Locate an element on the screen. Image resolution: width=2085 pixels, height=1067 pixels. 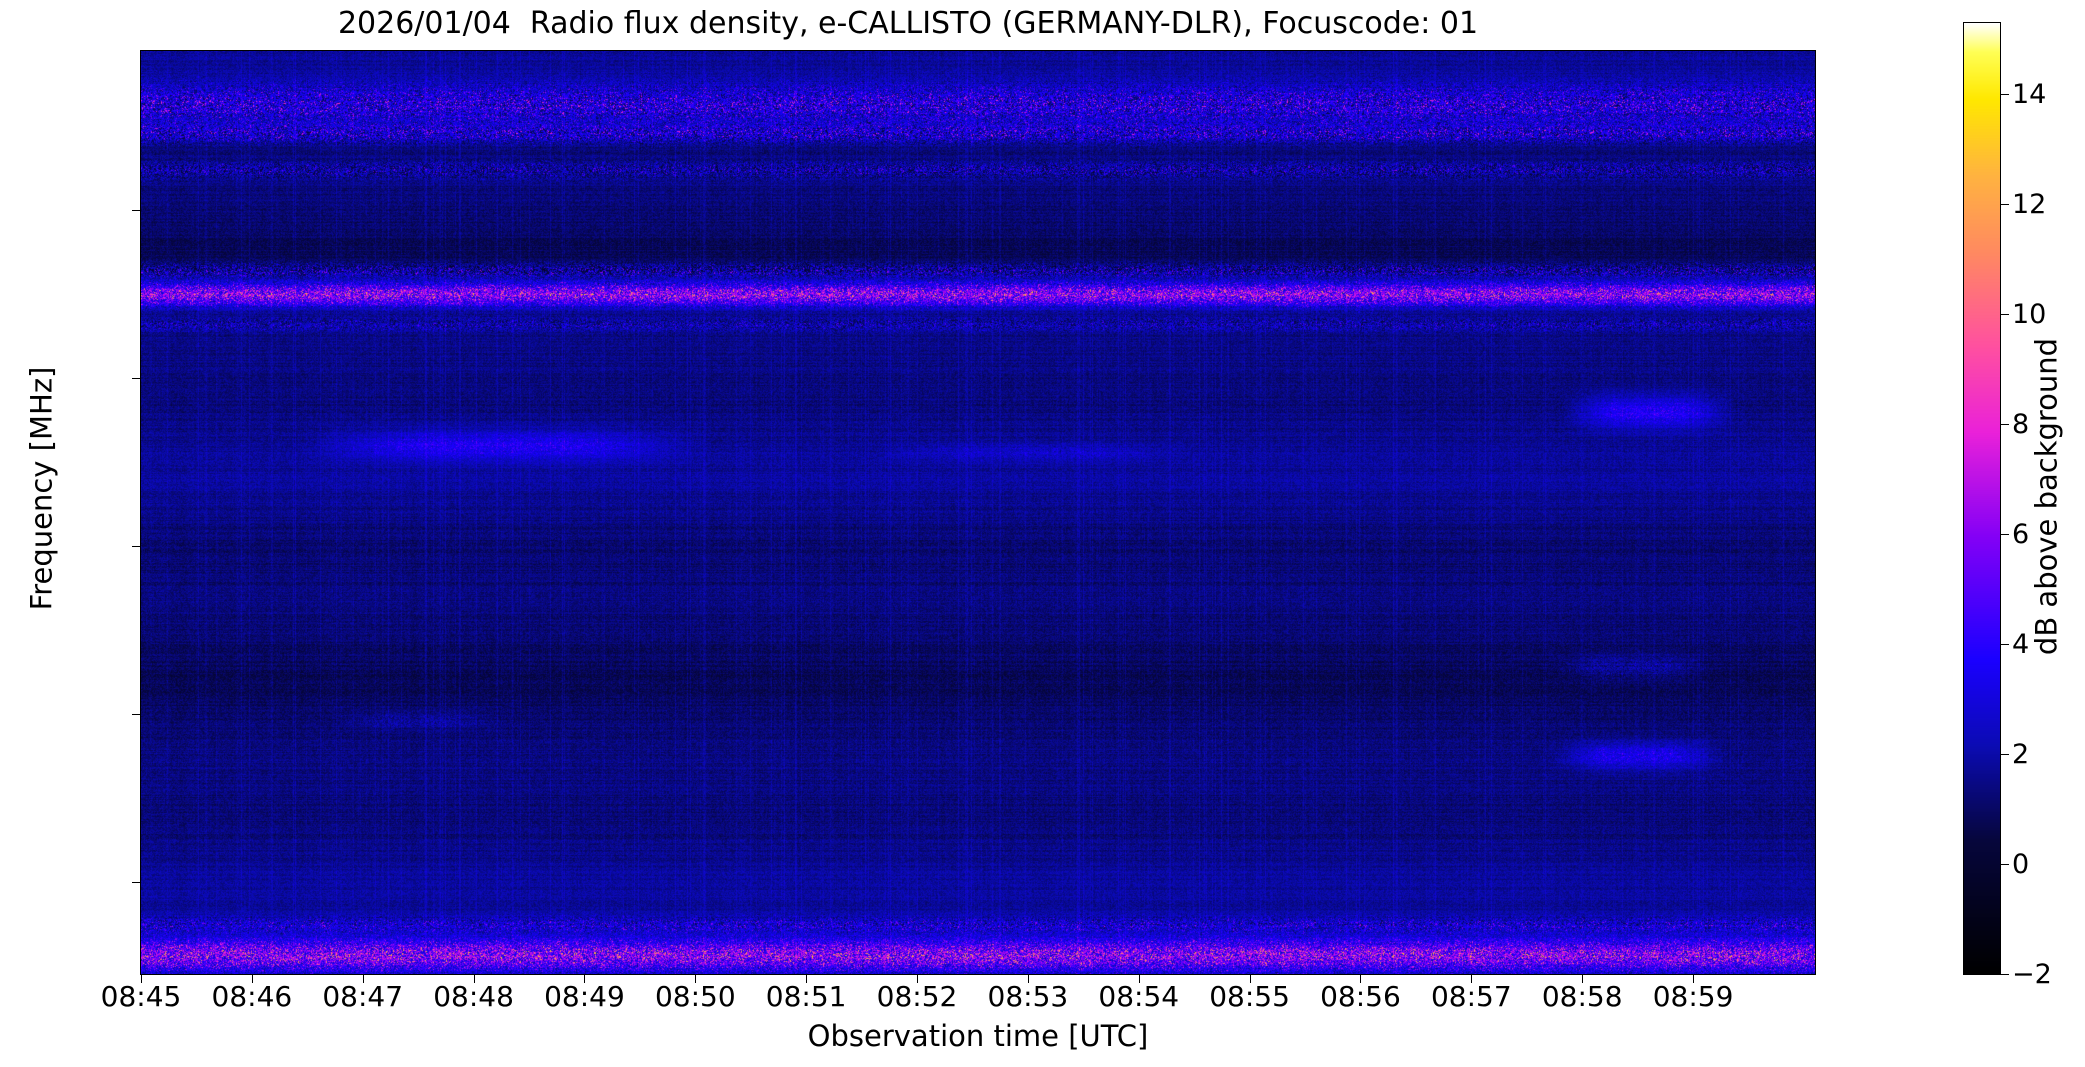
colorbar-tick-label: 12 is located at coordinates (2029, 205).